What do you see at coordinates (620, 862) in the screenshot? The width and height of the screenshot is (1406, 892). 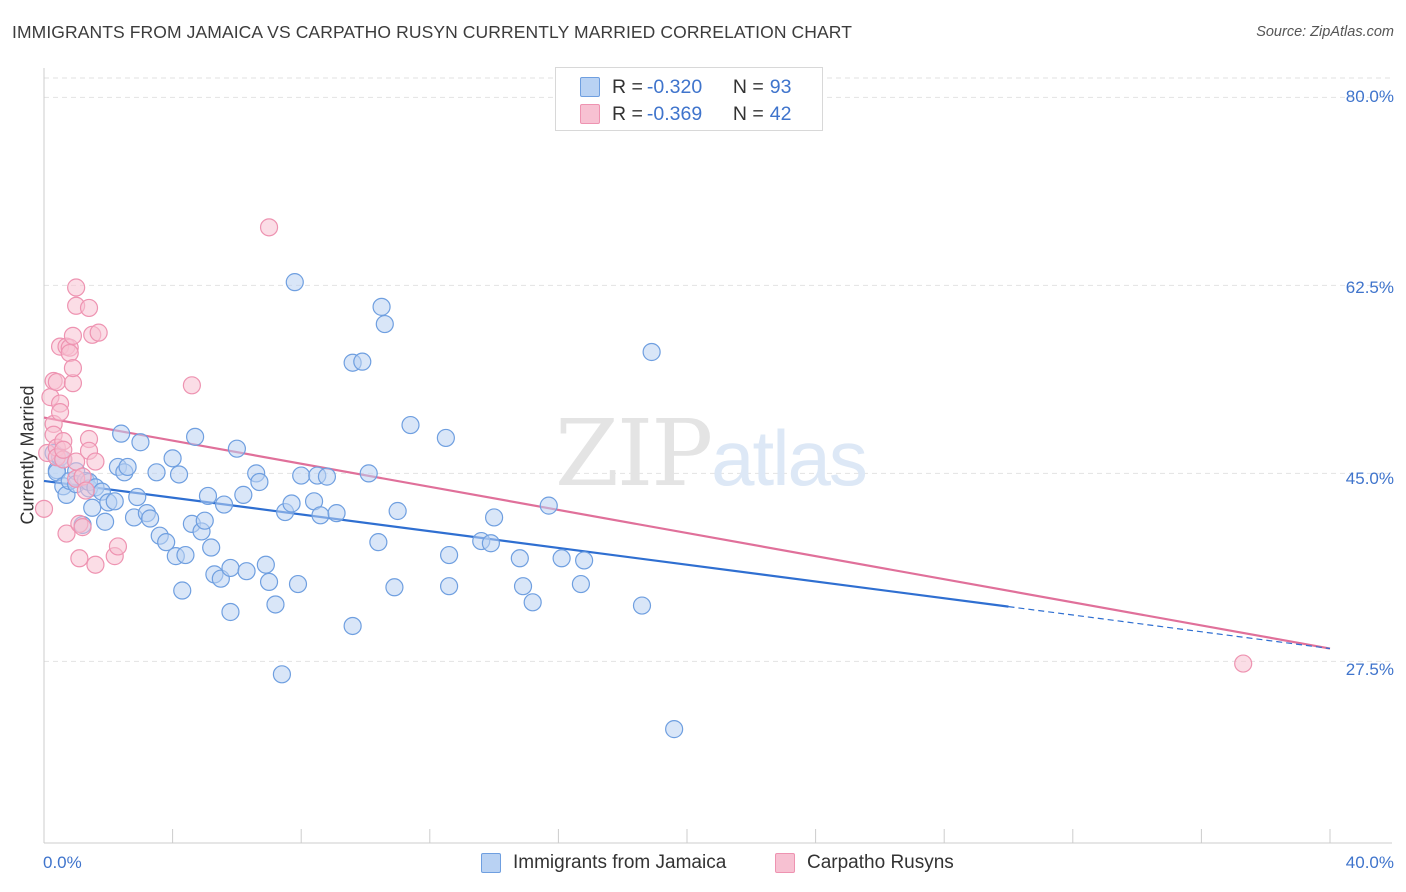 I see `legend-item-label: Immigrants from Jamaica` at bounding box center [620, 862].